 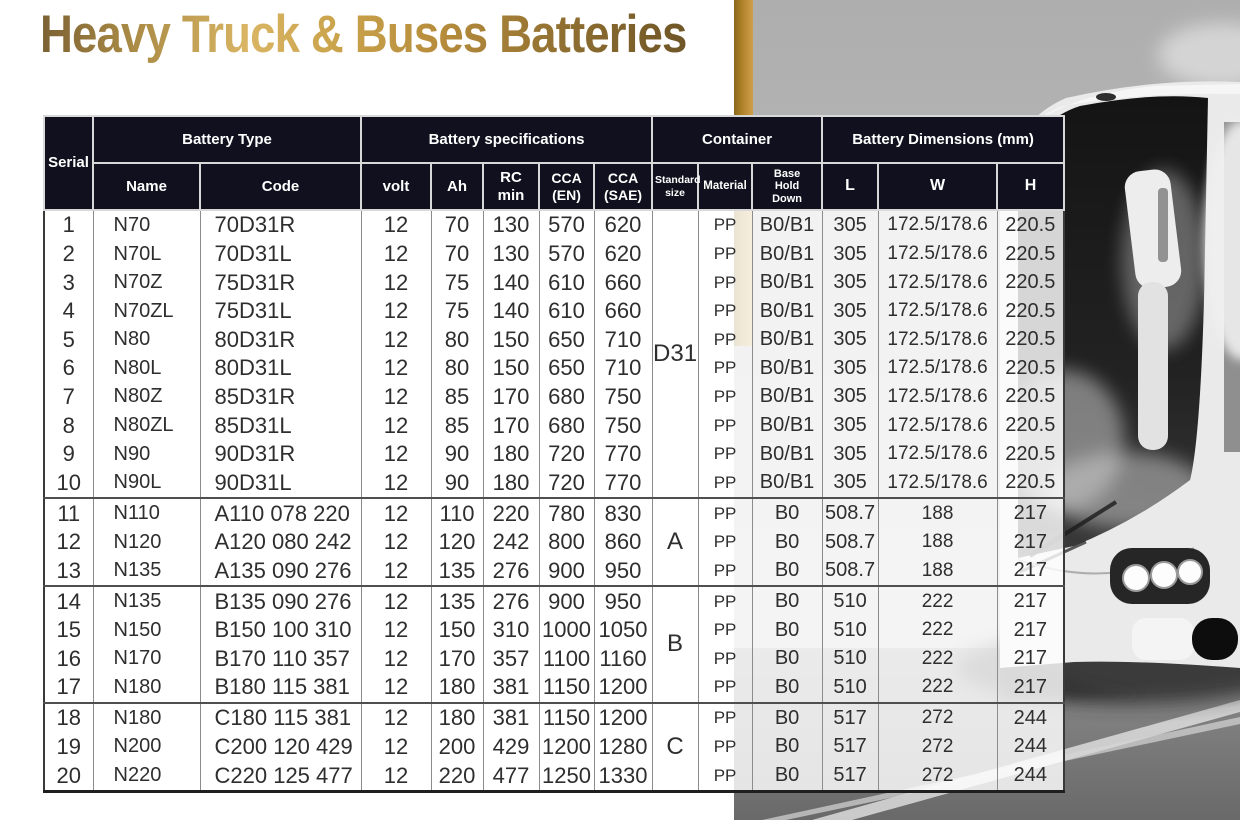 I want to click on cell-name: N80L, so click(x=146, y=368).